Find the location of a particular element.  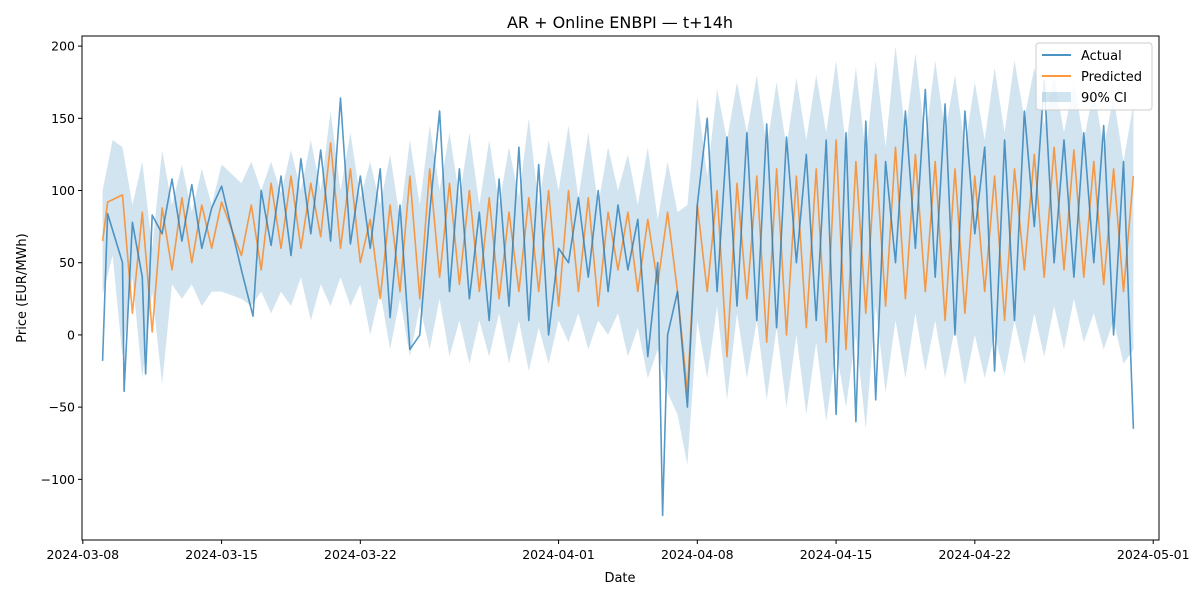

x-tick-label: 2024-03-22 is located at coordinates (360, 554).